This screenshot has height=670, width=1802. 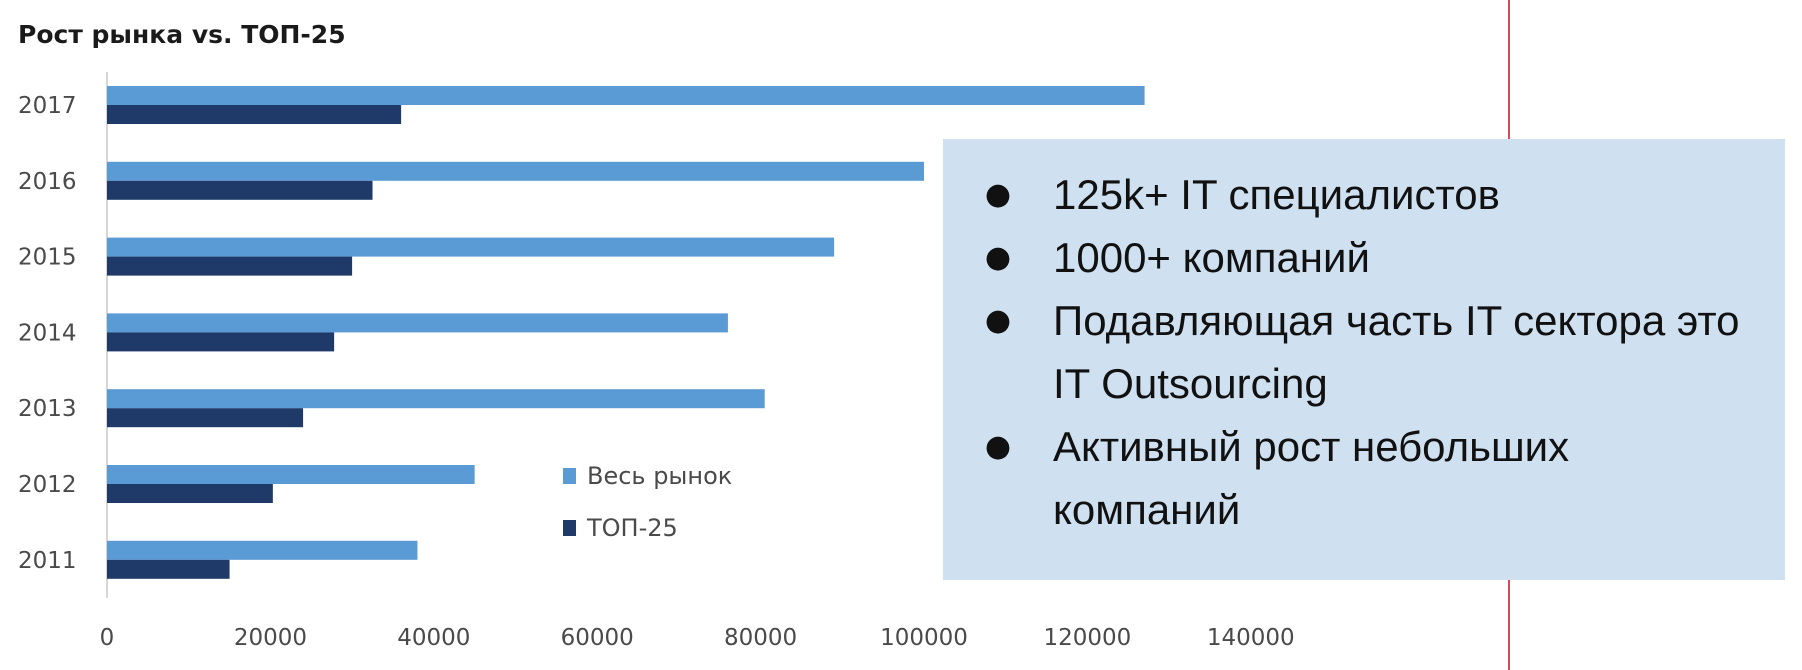 What do you see at coordinates (182, 34) in the screenshot?
I see `chart-title: Рост рынка vs. ТОП-25` at bounding box center [182, 34].